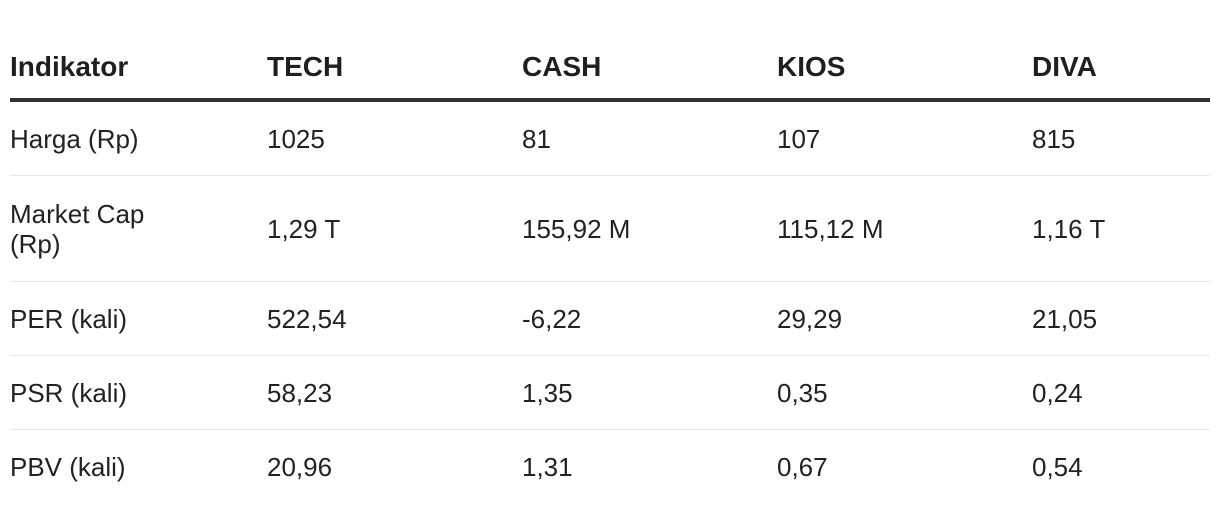  Describe the element at coordinates (1121, 228) in the screenshot. I see `cell-diva: 1,16 T` at that location.